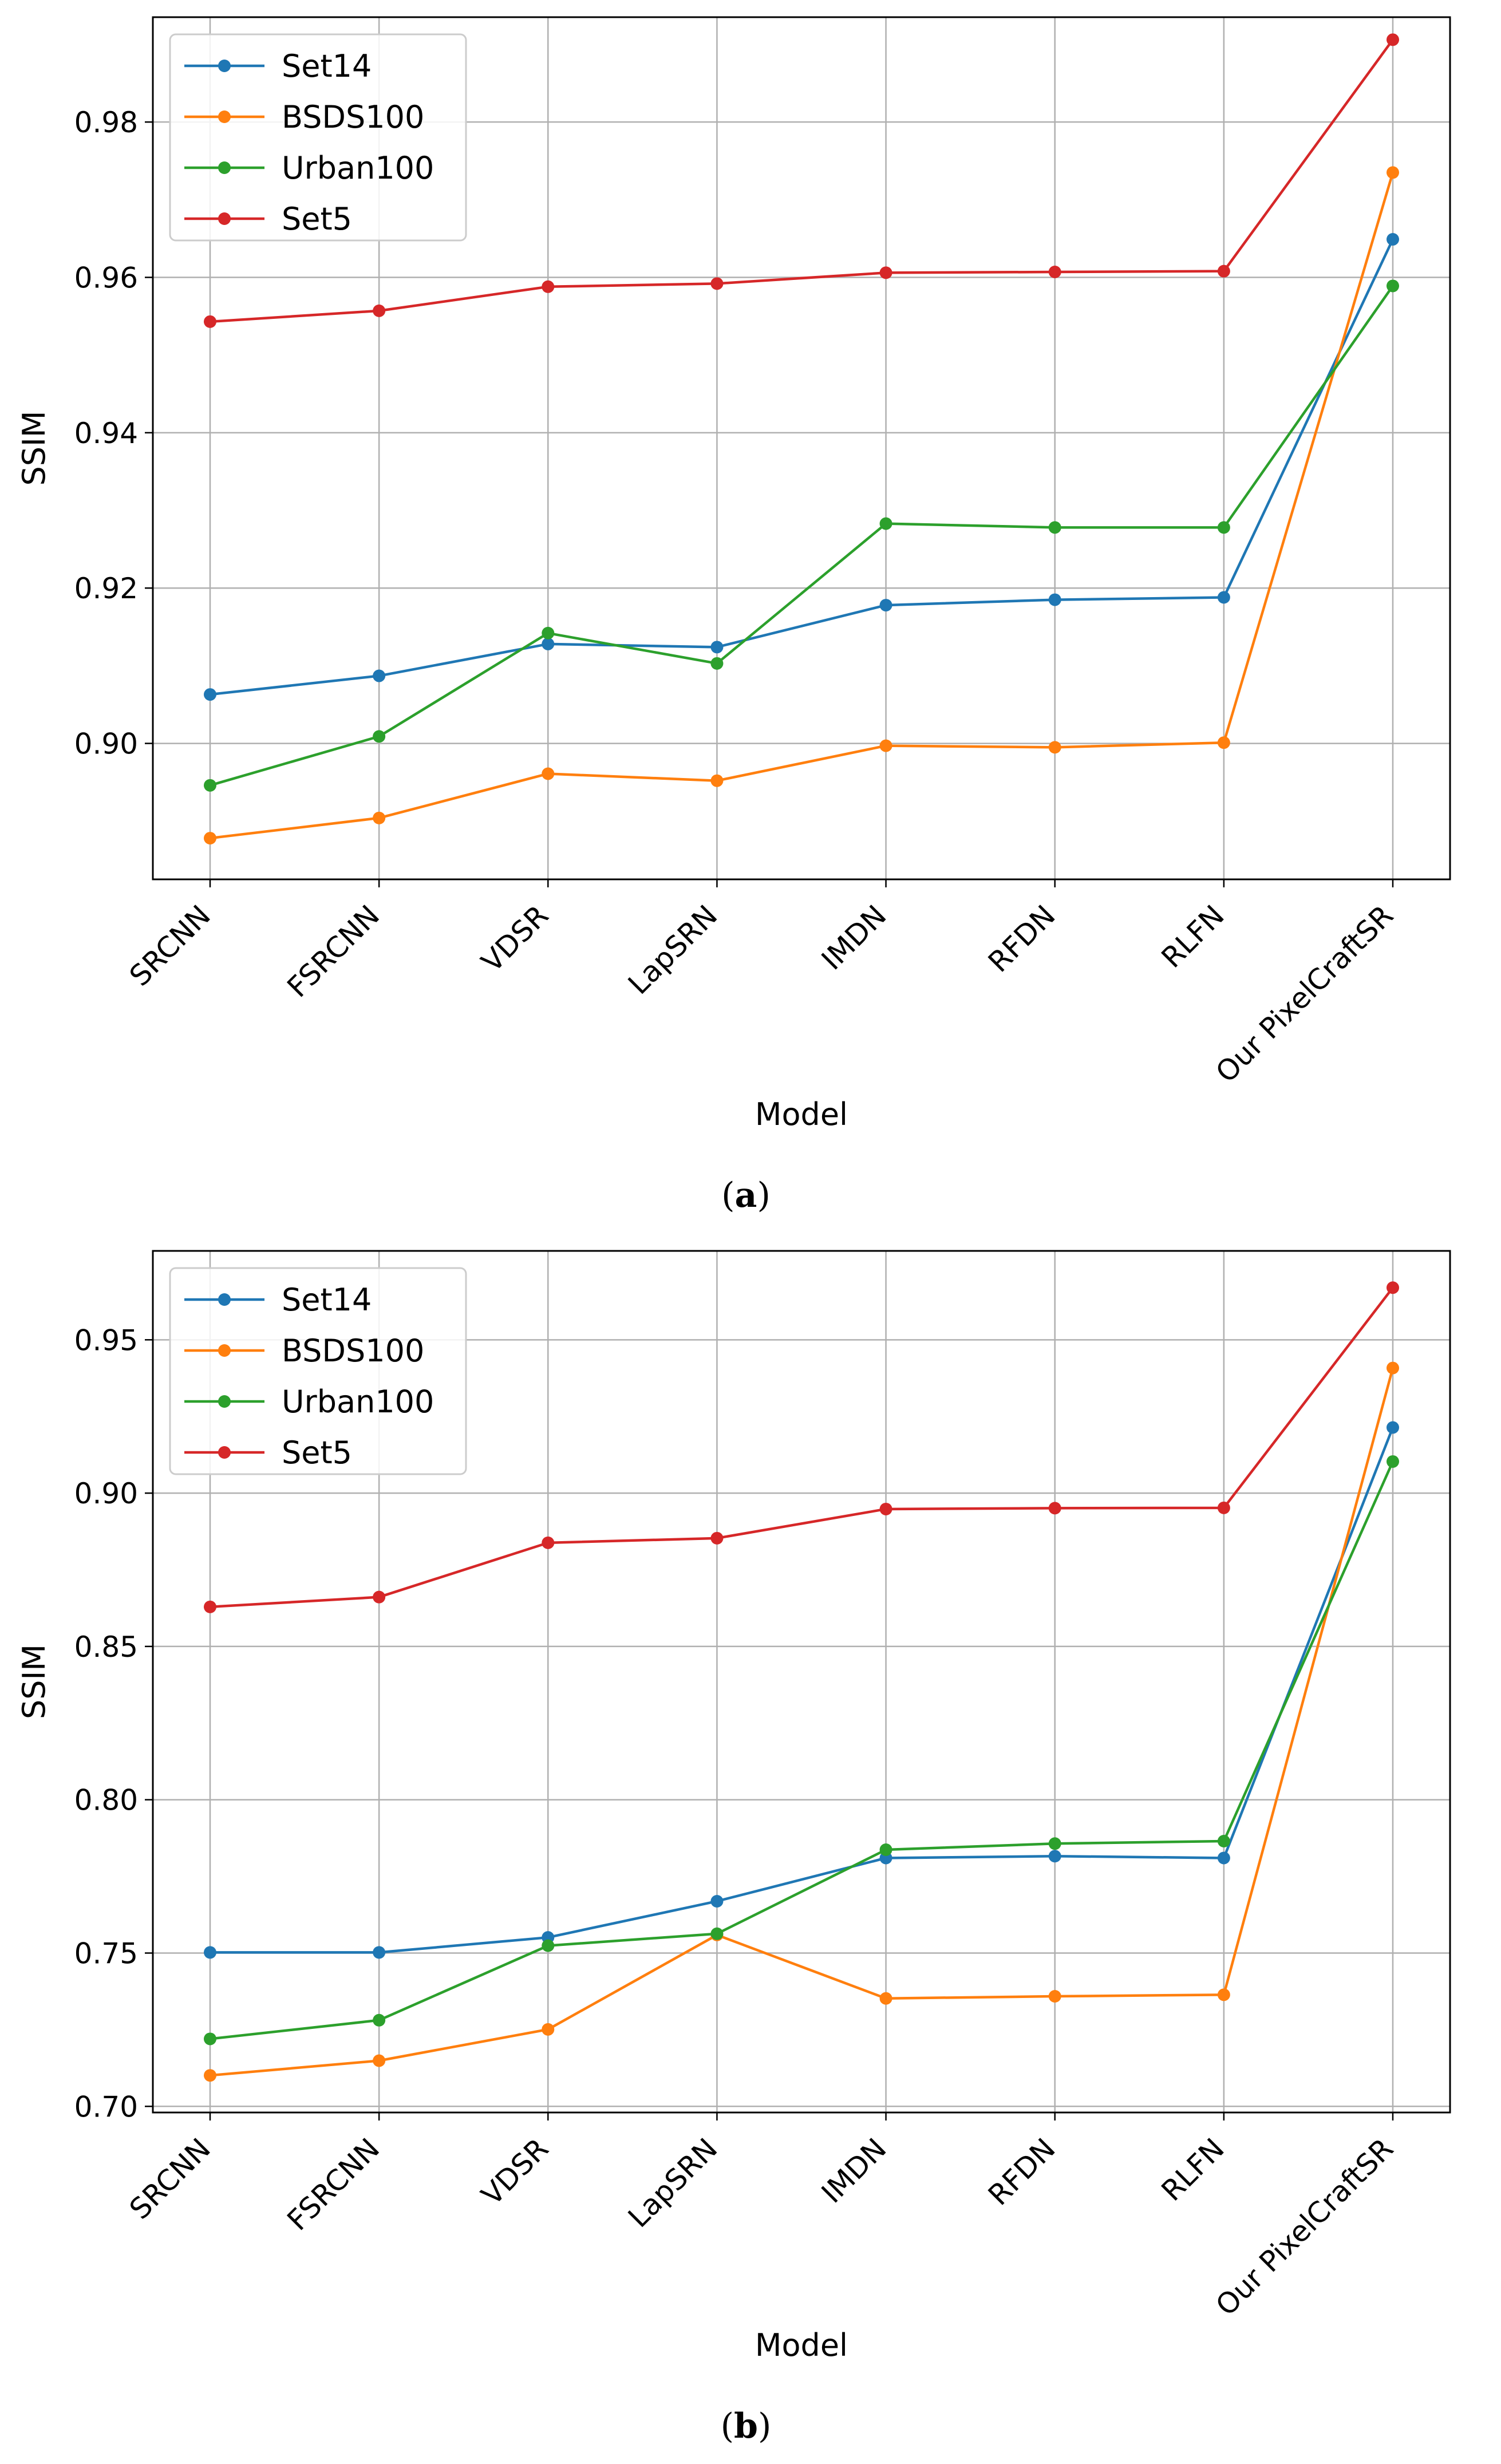 This screenshot has height=2464, width=1501. I want to click on y-tick-label: 0.85, so click(106, 1647).